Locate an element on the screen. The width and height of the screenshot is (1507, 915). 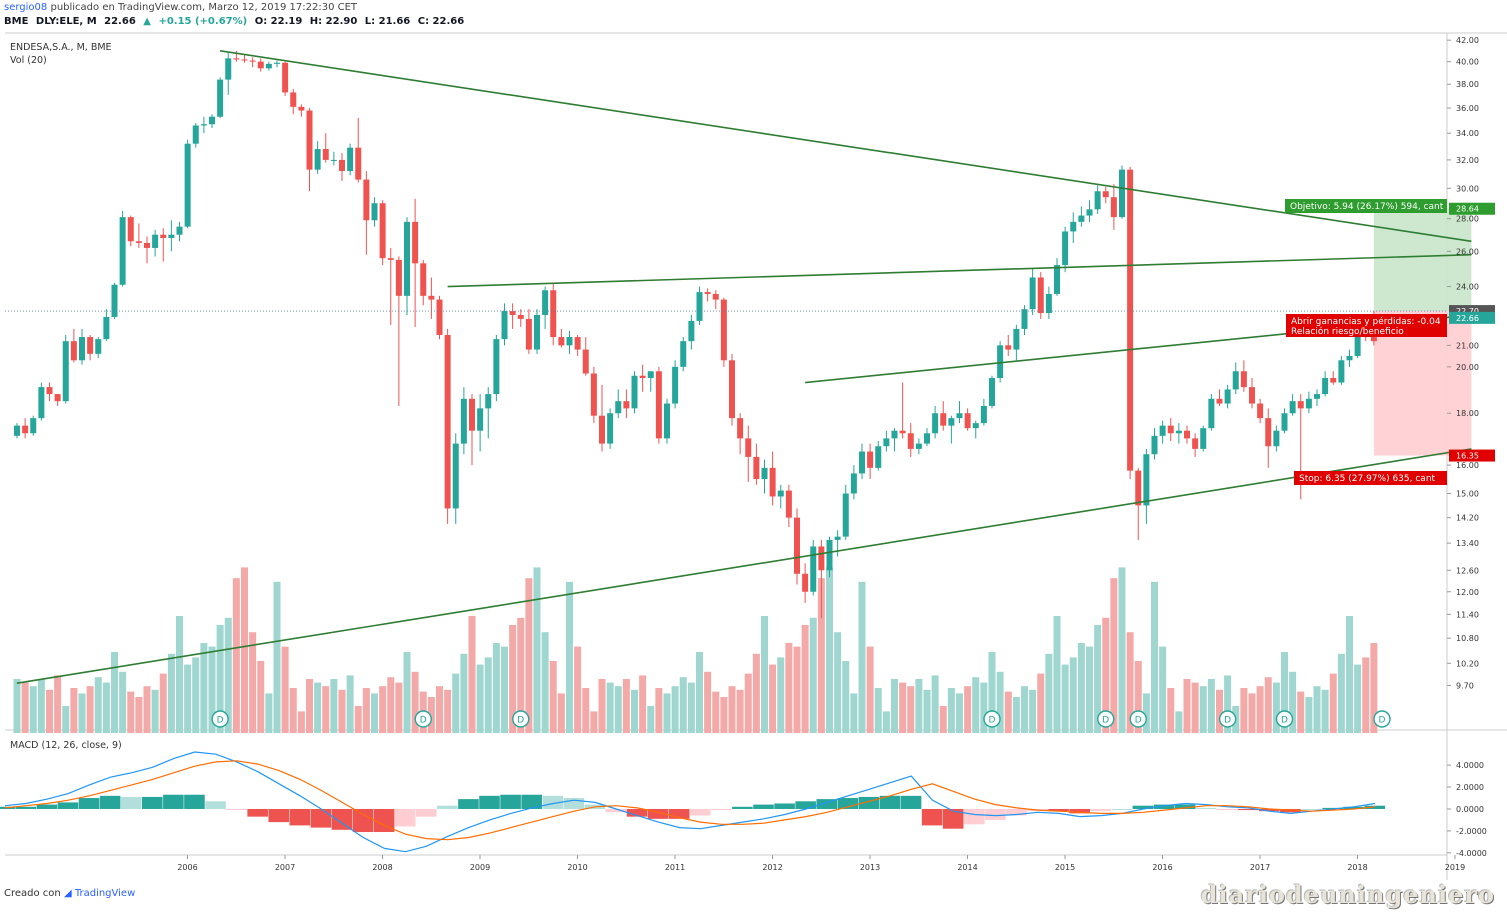
stop-annotation: Stop: 6.35 (27.97%) 635, cant is located at coordinates (1370, 478).